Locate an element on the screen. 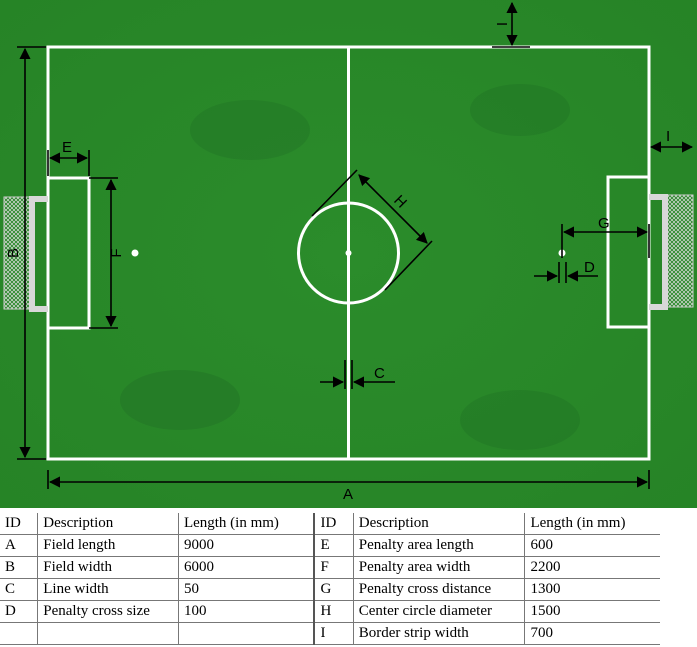 The image size is (697, 647). left-penalty-area is located at coordinates (68, 253).